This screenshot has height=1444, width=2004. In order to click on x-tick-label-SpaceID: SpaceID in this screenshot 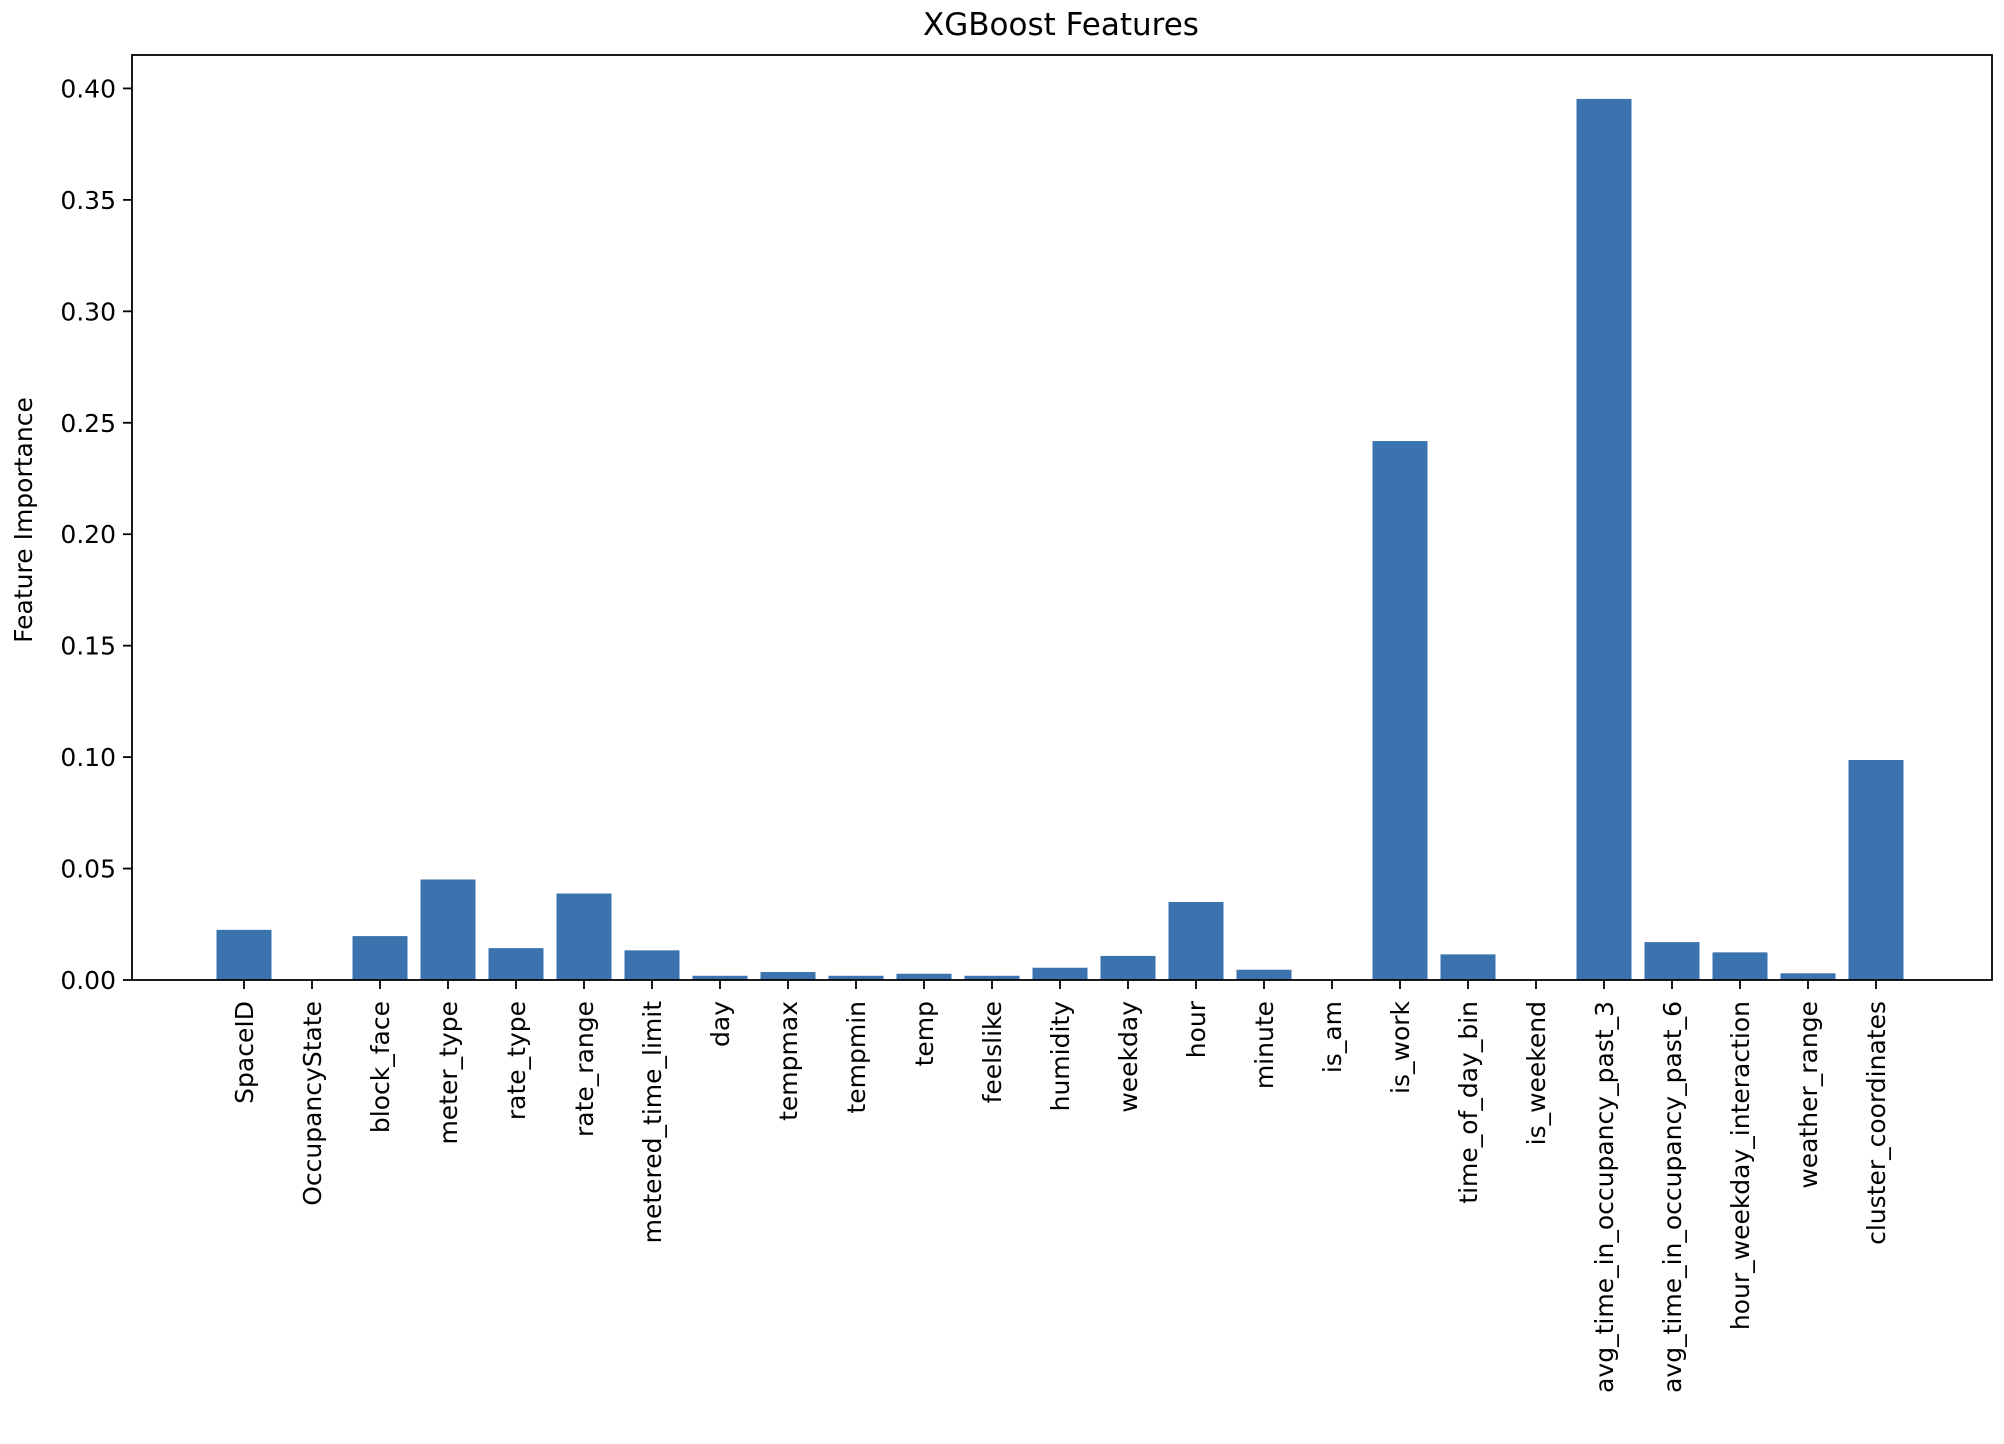, I will do `click(244, 1052)`.